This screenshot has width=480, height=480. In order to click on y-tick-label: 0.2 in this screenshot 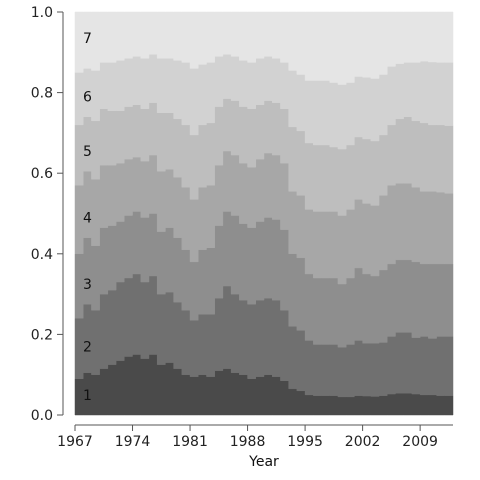, I will do `click(42, 335)`.